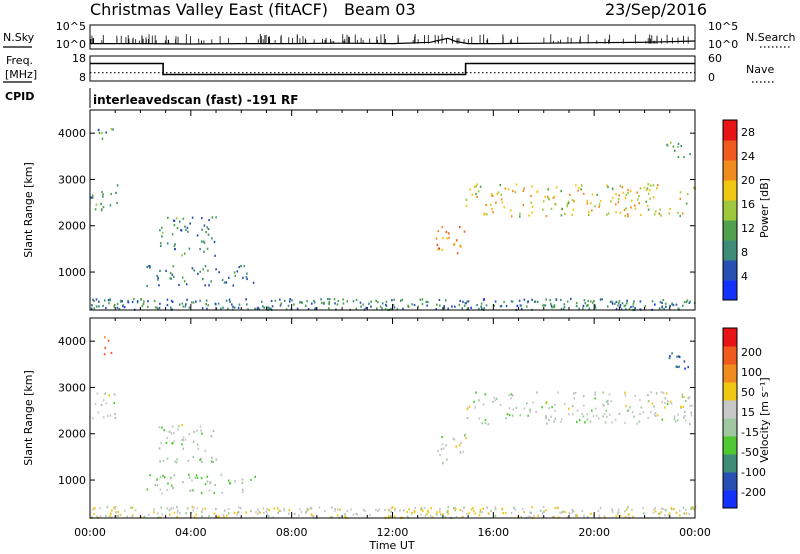 The height and width of the screenshot is (554, 800). Describe the element at coordinates (389, 38) in the screenshot. I see `nsky-noise-ticks` at that location.